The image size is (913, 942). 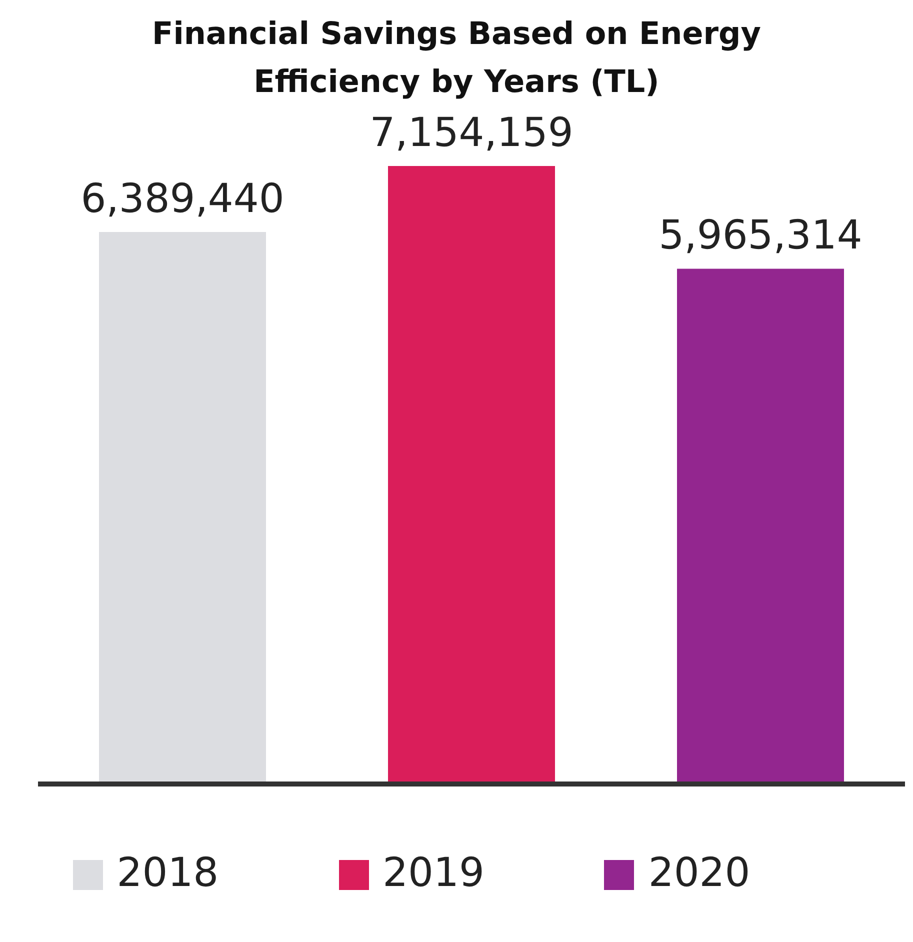 I want to click on legend-label: 2018, so click(x=167, y=873).